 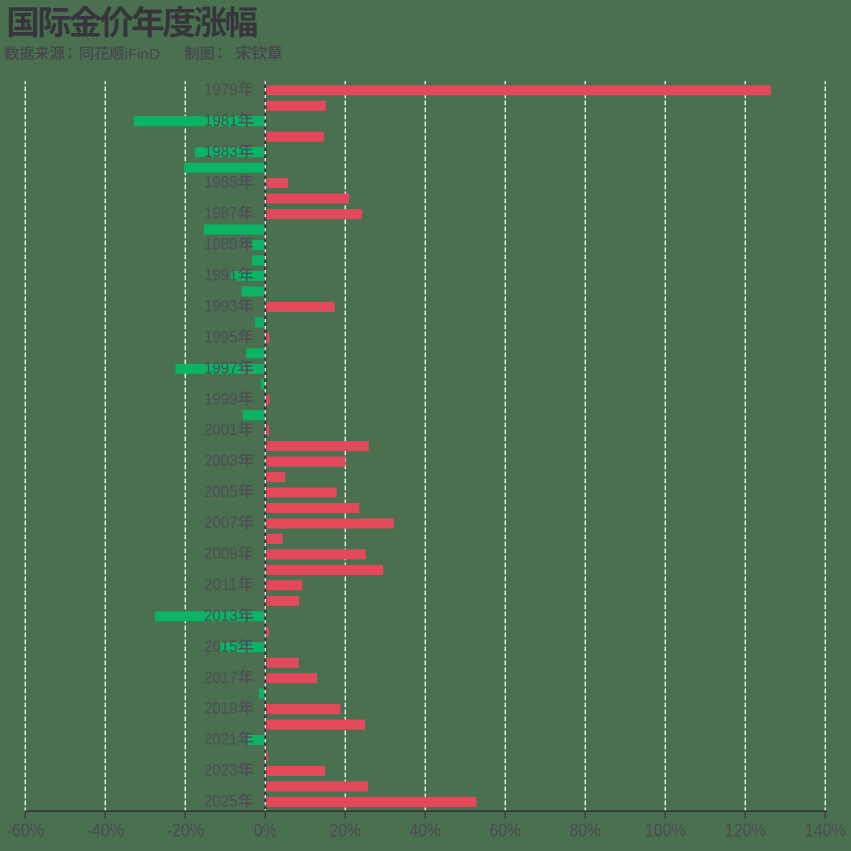 I want to click on svg-text: 80%, so click(x=585, y=830).